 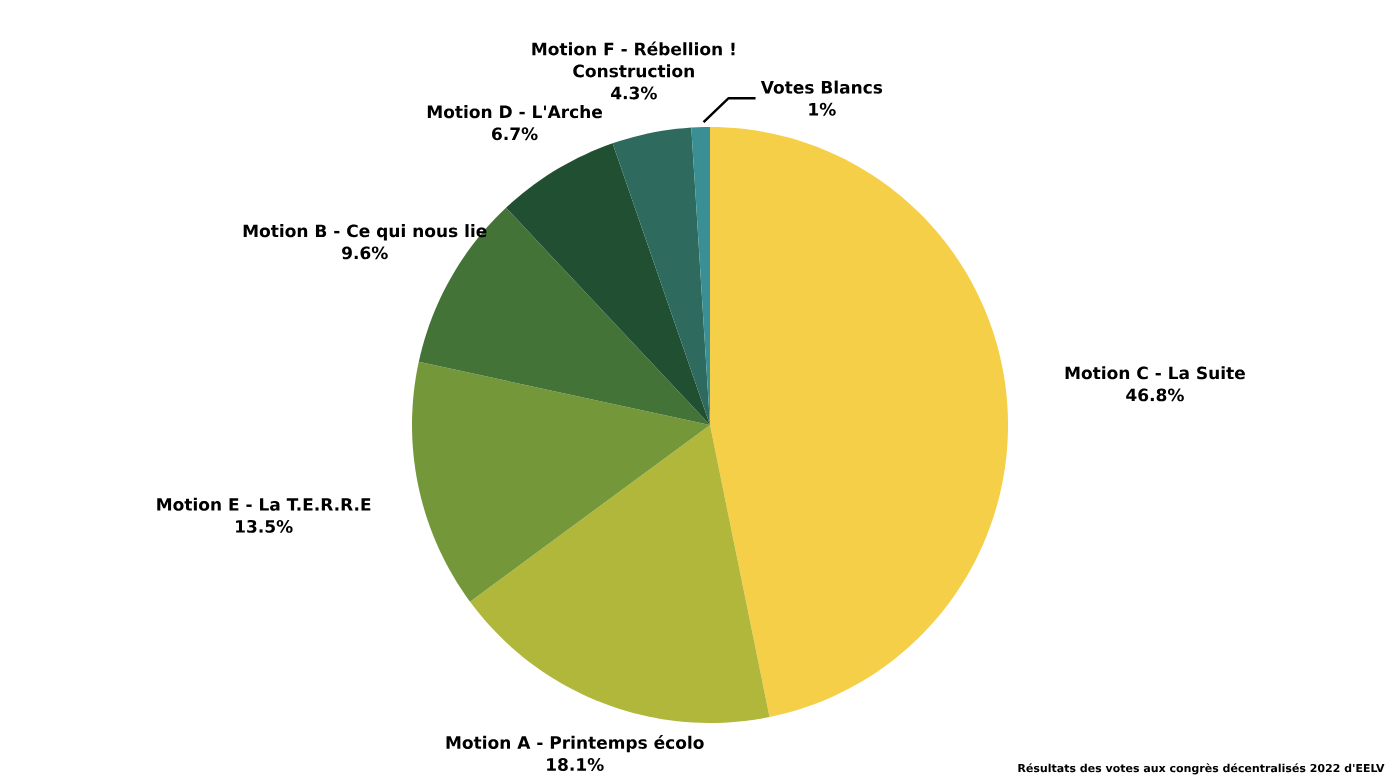 What do you see at coordinates (633, 59) in the screenshot?
I see `slice-label: Motion F - Rébellion ! Construction` at bounding box center [633, 59].